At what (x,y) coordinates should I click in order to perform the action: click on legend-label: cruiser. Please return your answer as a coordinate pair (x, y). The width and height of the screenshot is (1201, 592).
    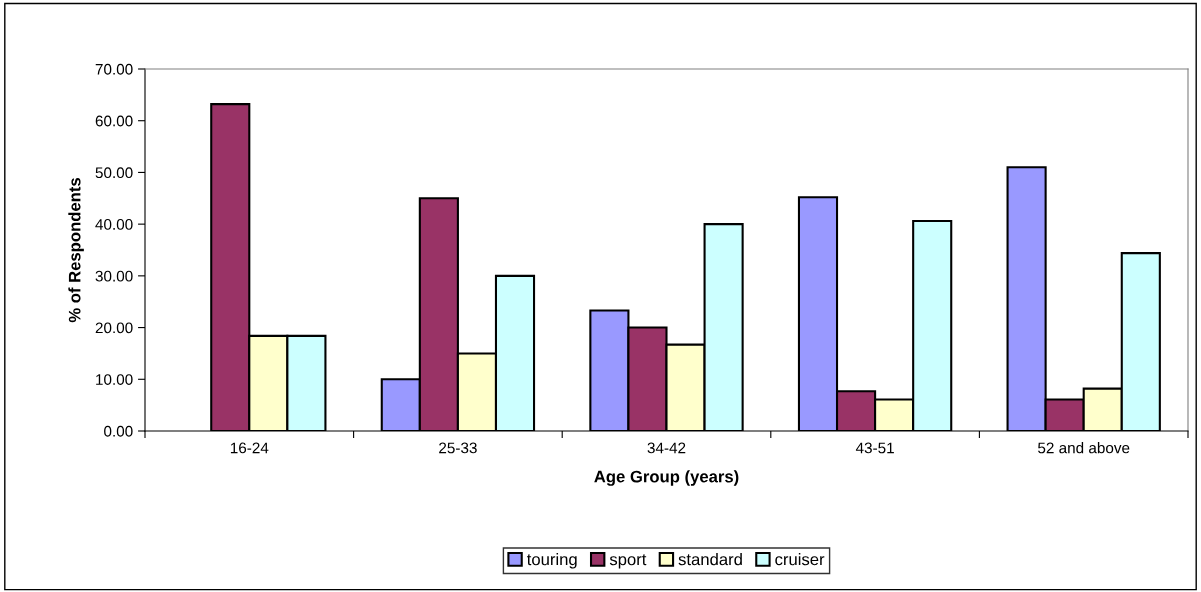
    Looking at the image, I should click on (800, 559).